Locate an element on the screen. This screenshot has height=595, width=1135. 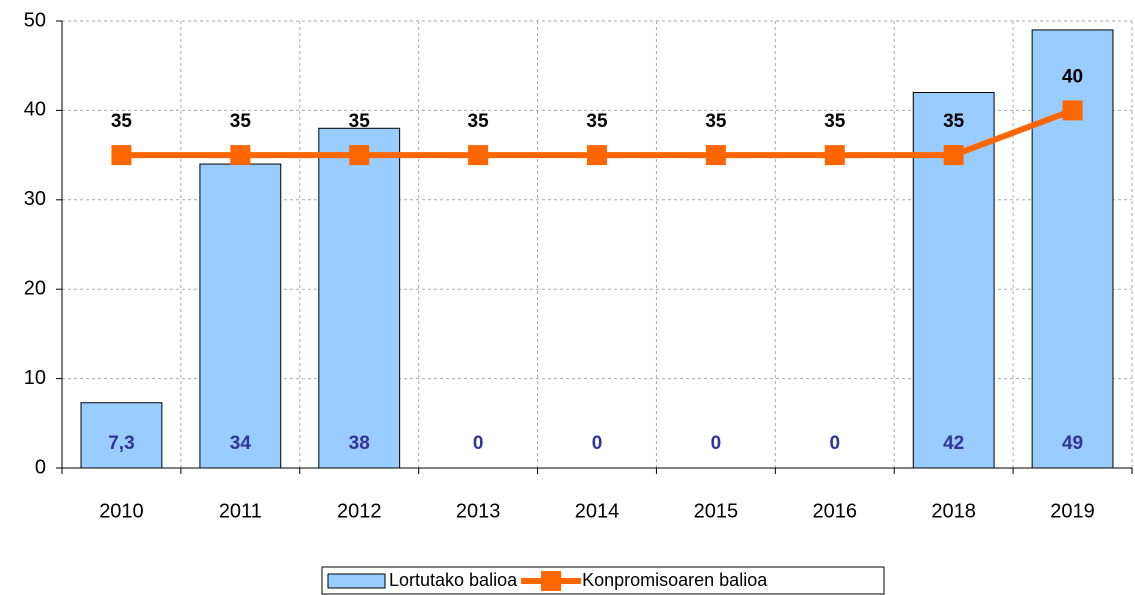
y-tick-label: 50 is located at coordinates (35, 20).